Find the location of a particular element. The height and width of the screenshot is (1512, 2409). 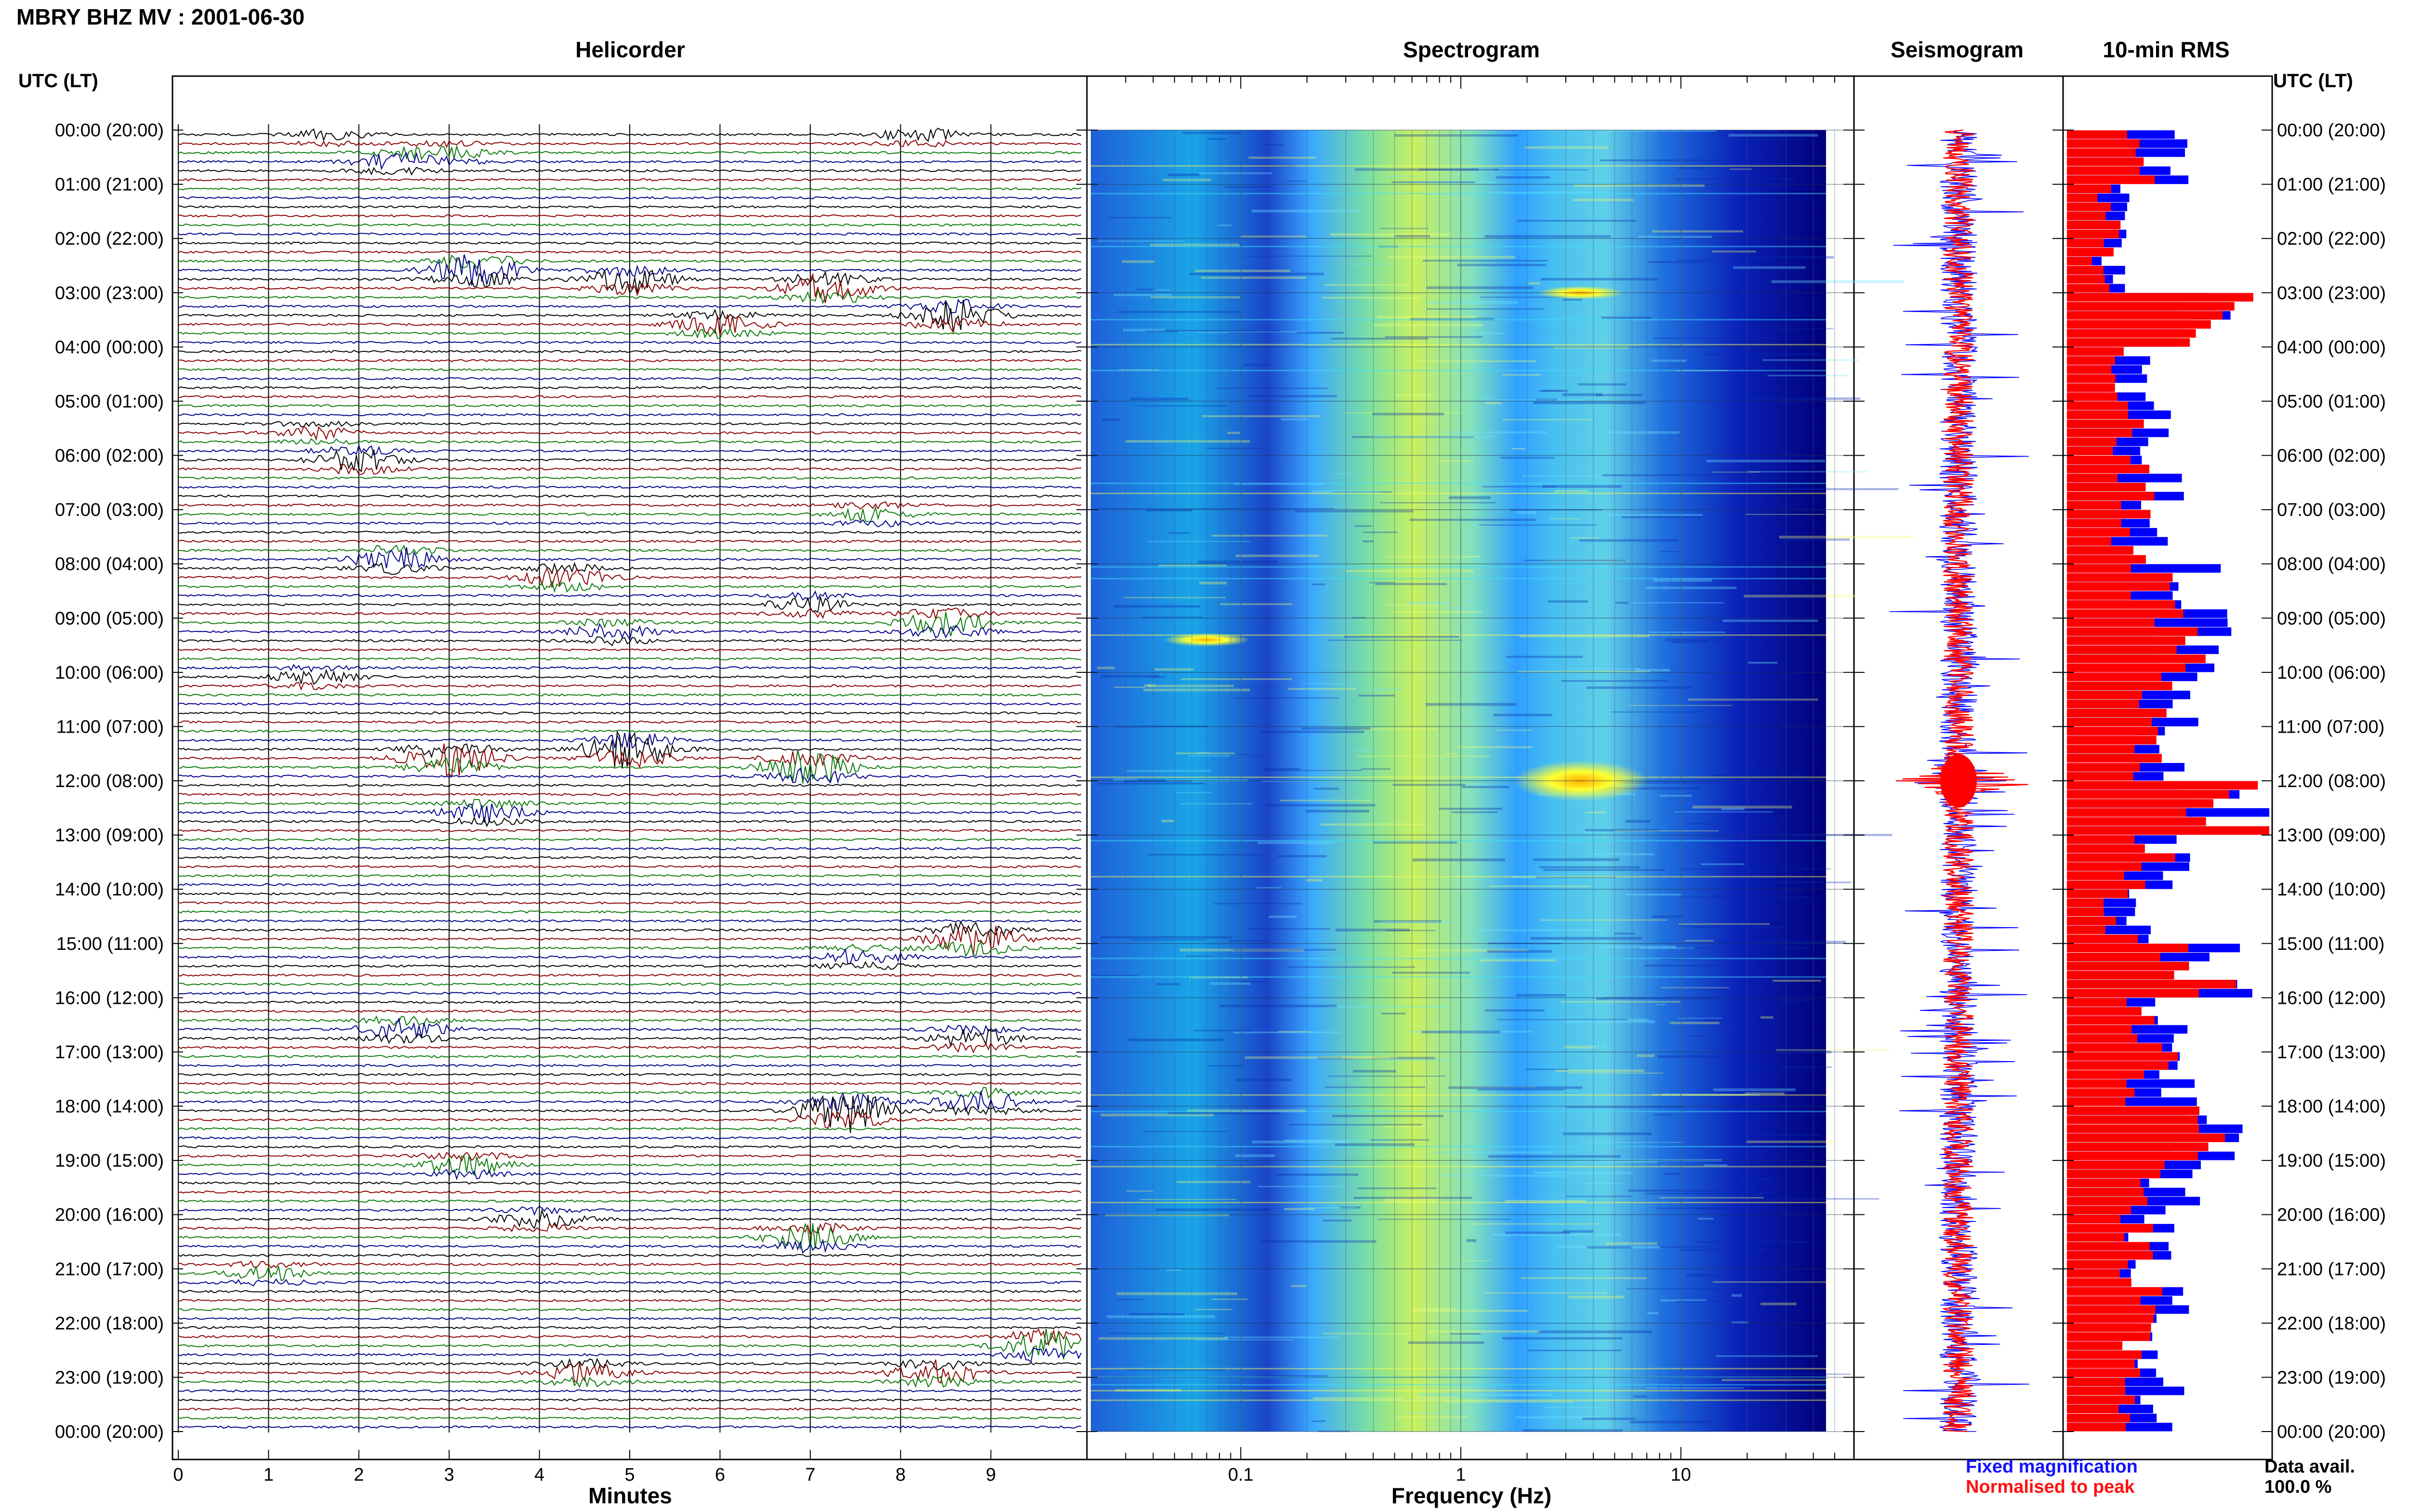

time-label-left: 04:00 (00:00) is located at coordinates (109, 347).